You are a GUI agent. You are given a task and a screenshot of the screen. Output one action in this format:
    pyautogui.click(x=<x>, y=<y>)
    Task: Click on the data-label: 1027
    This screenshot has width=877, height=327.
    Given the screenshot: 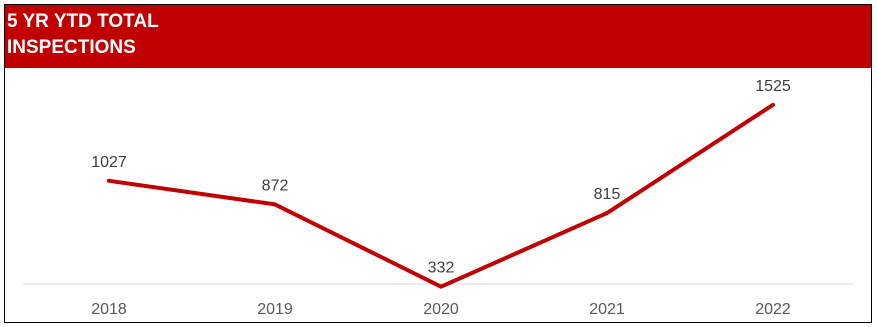 What is the action you would take?
    pyautogui.click(x=109, y=162)
    